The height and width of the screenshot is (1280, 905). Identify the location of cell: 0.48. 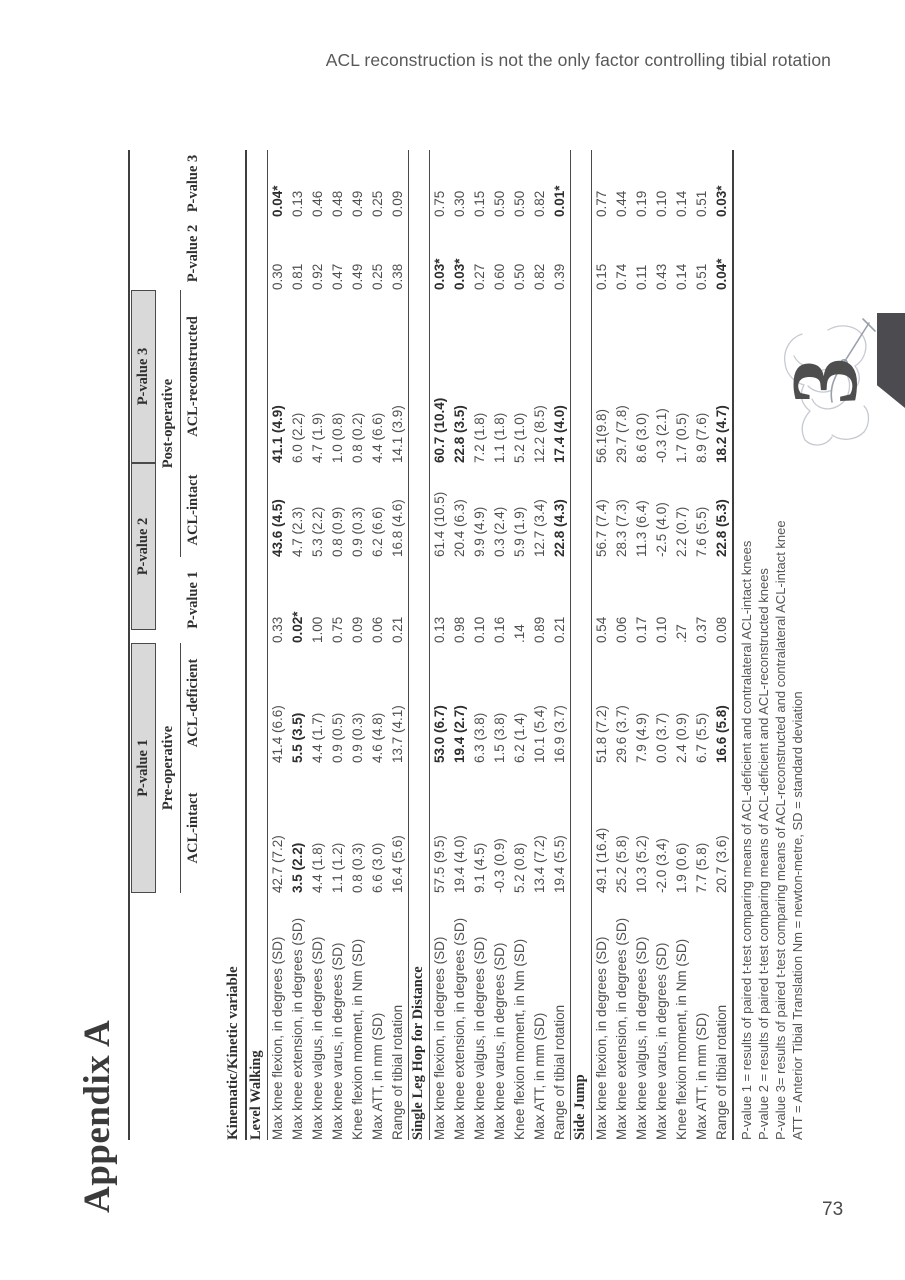
(337, 203).